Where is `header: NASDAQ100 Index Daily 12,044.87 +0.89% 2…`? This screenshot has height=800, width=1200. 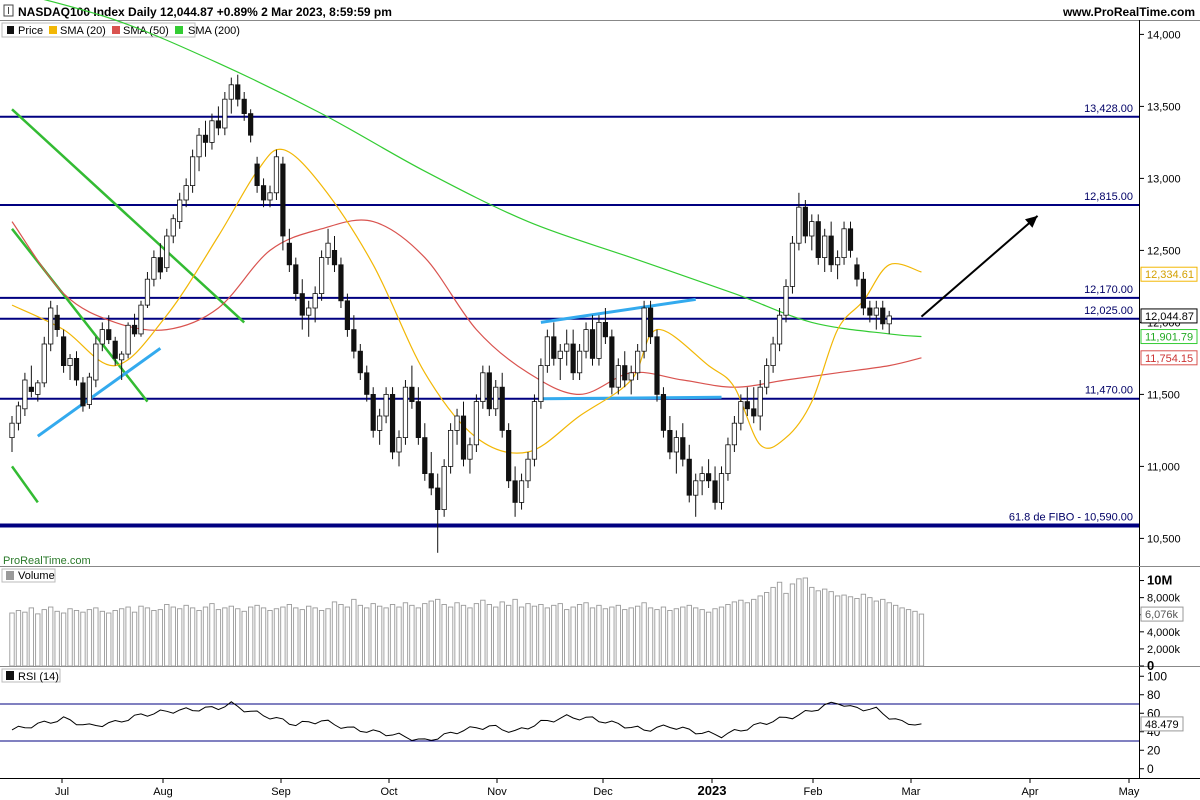
header: NASDAQ100 Index Daily 12,044.87 +0.89% 2… is located at coordinates (599, 11).